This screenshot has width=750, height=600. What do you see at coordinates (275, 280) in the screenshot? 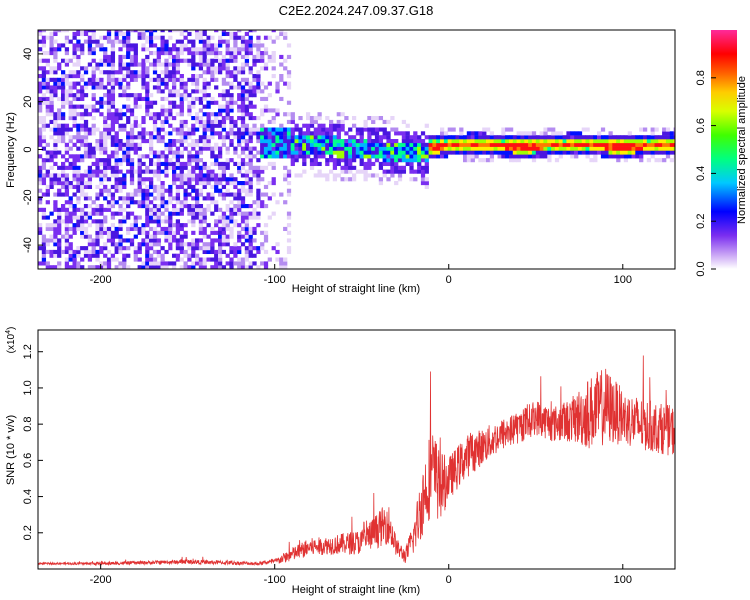
I see `x-tick-label: -100` at bounding box center [275, 280].